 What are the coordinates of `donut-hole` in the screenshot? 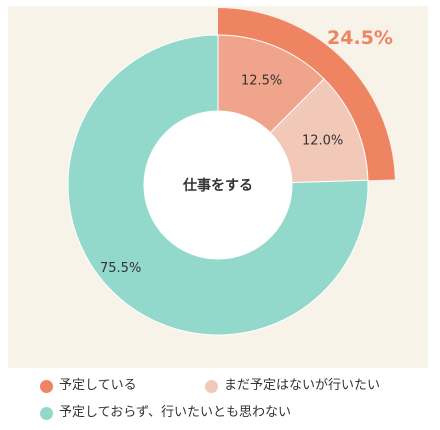 It's located at (218, 185).